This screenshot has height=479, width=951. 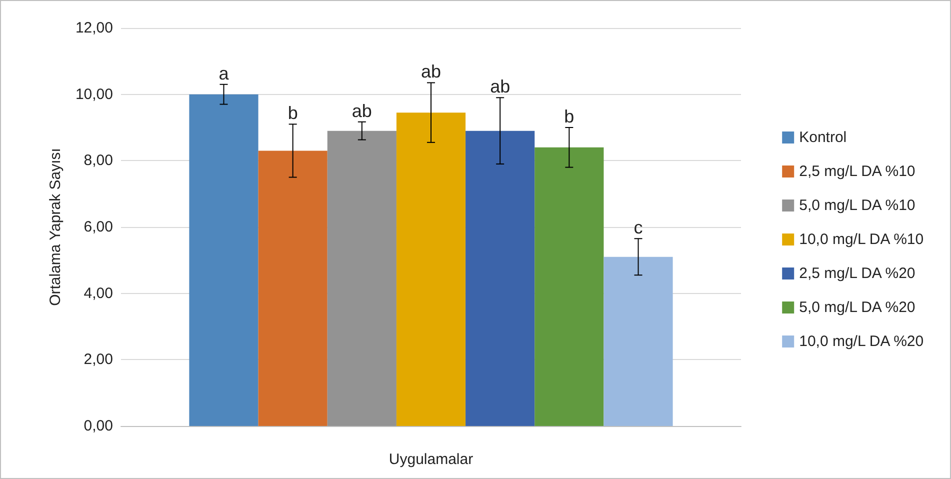 I want to click on legend-label: 2,5 mg/L DA %10, so click(x=857, y=171).